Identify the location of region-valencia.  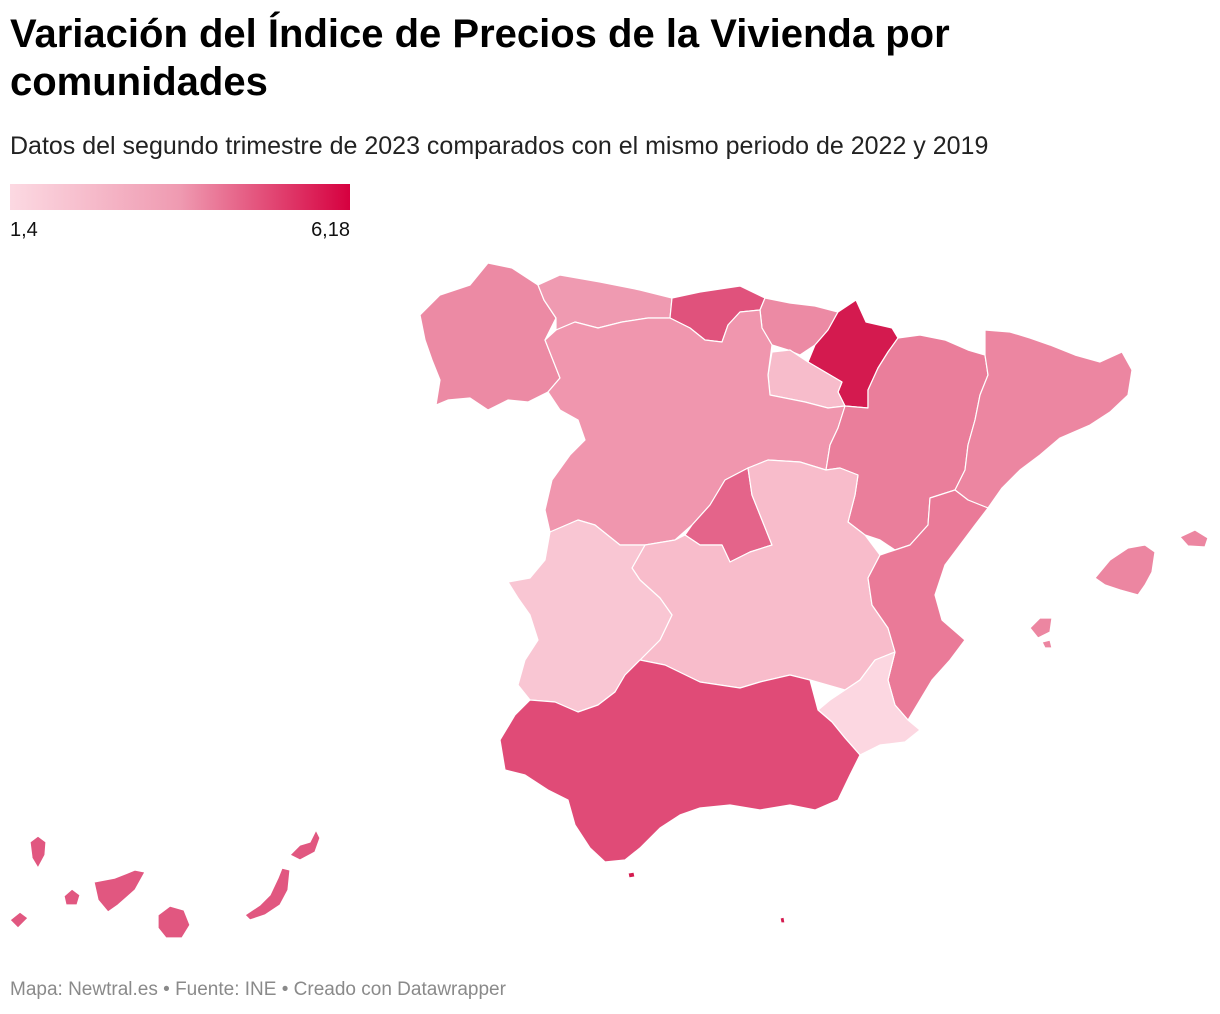
(928, 605).